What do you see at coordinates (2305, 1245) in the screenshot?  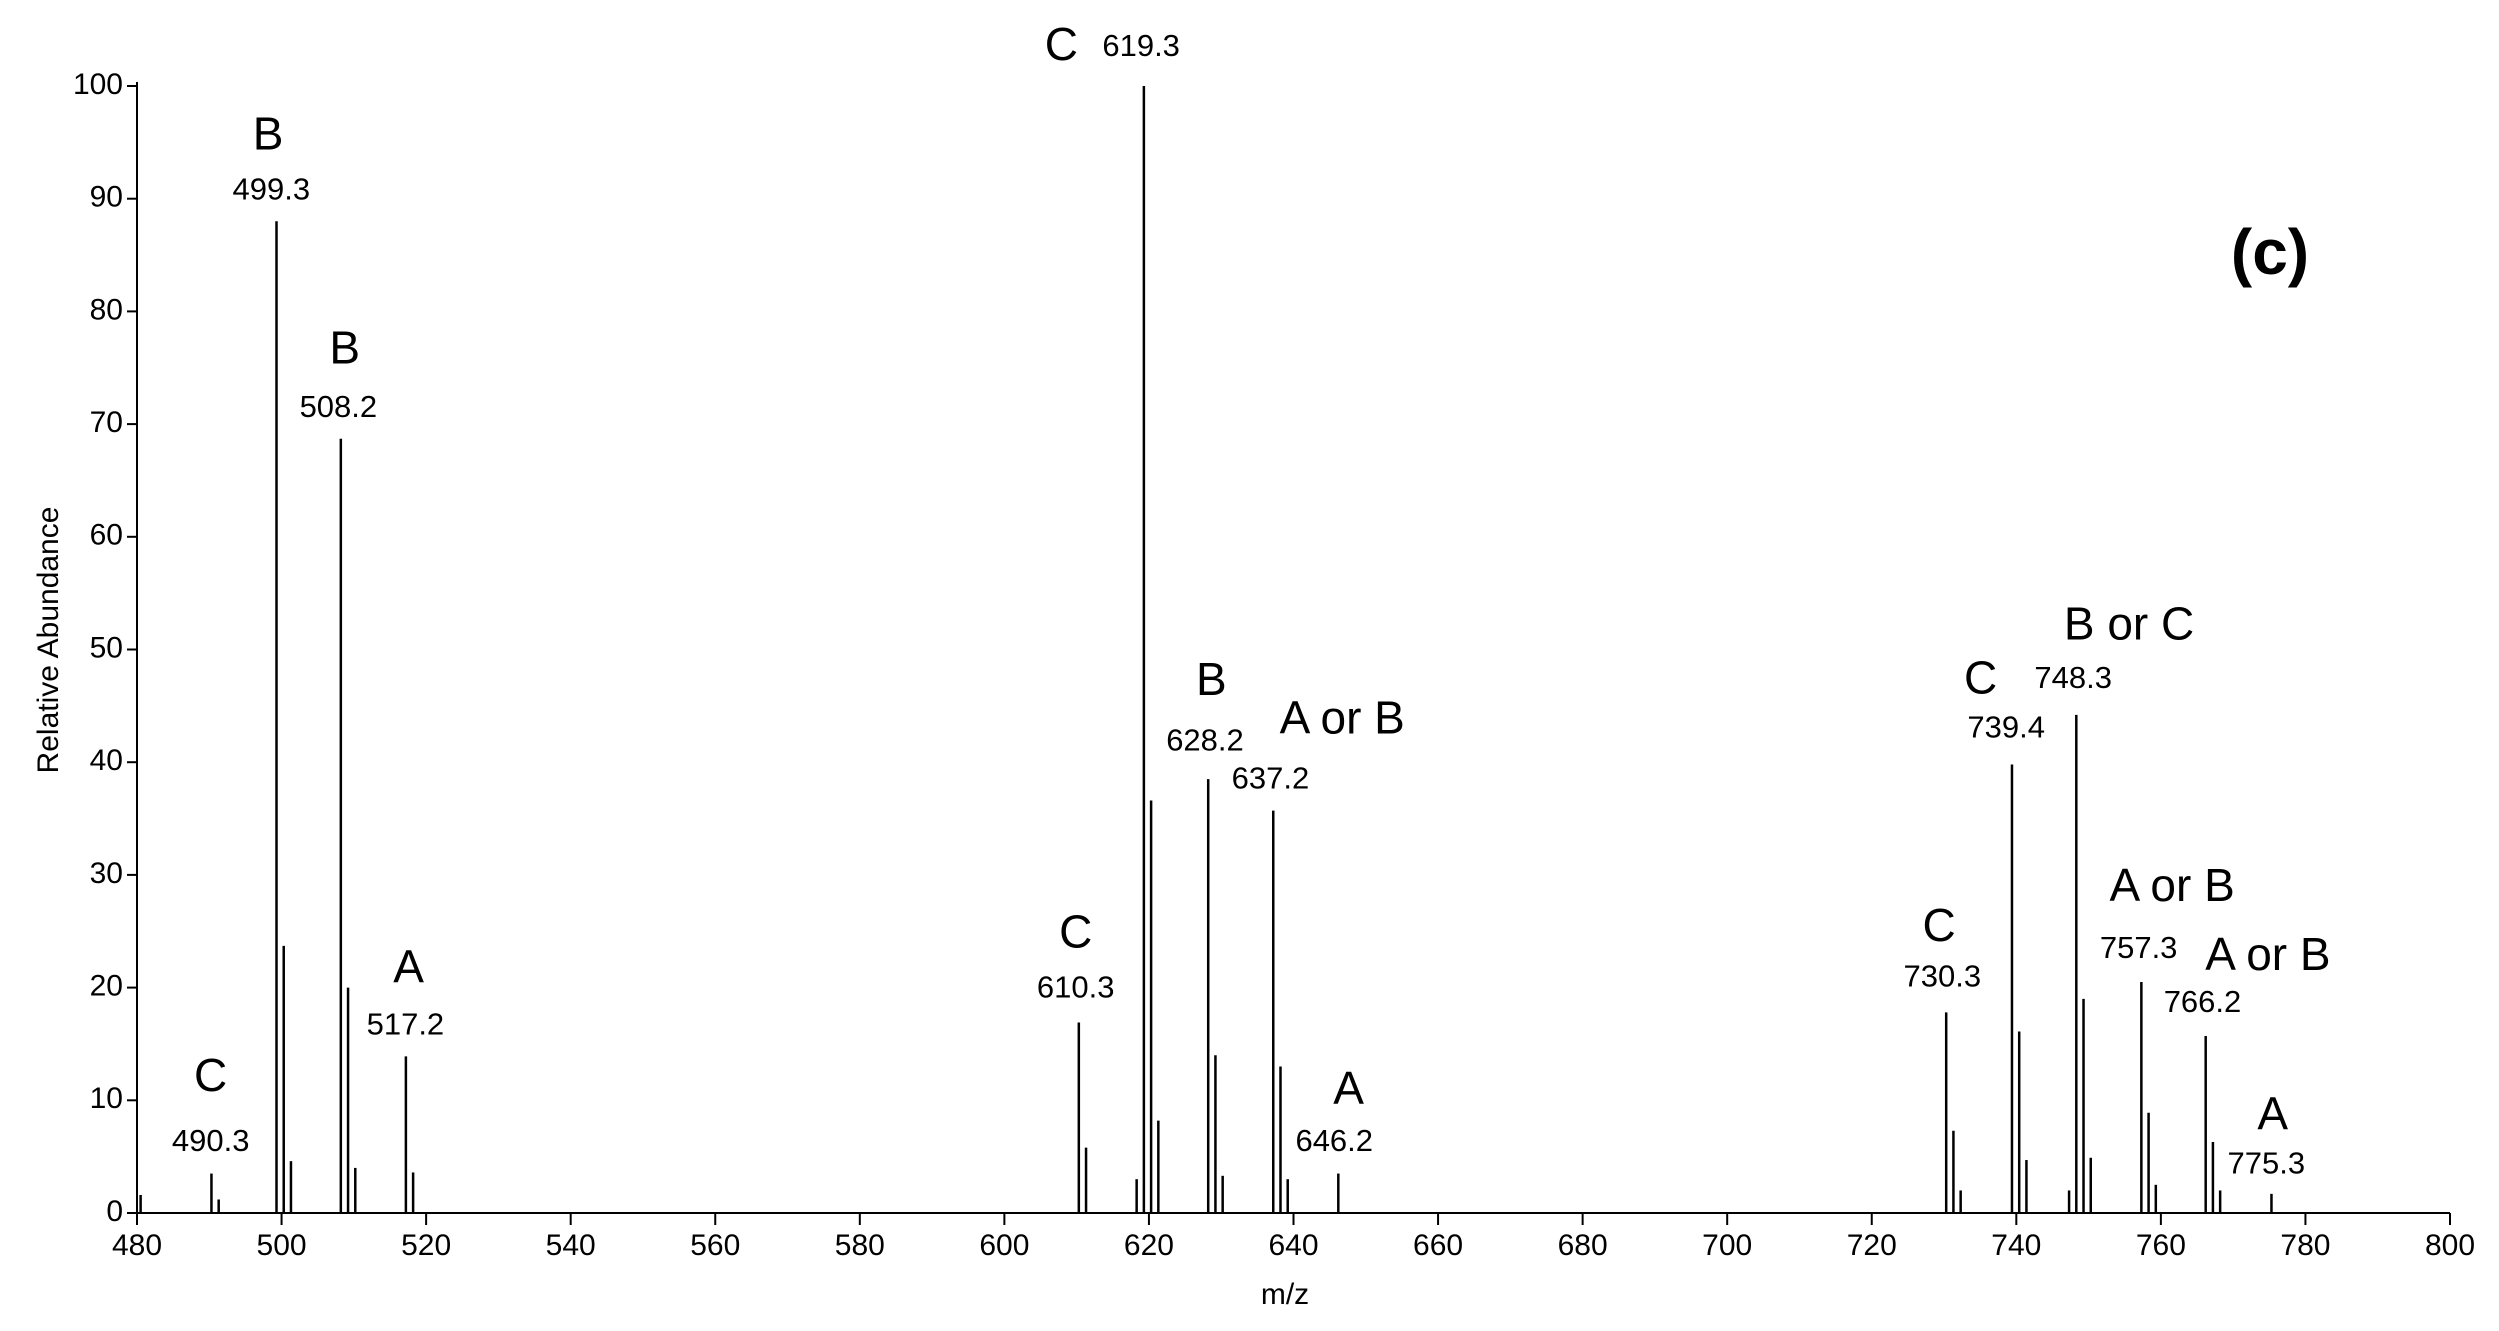 I see `x-tick-label: 780` at bounding box center [2305, 1245].